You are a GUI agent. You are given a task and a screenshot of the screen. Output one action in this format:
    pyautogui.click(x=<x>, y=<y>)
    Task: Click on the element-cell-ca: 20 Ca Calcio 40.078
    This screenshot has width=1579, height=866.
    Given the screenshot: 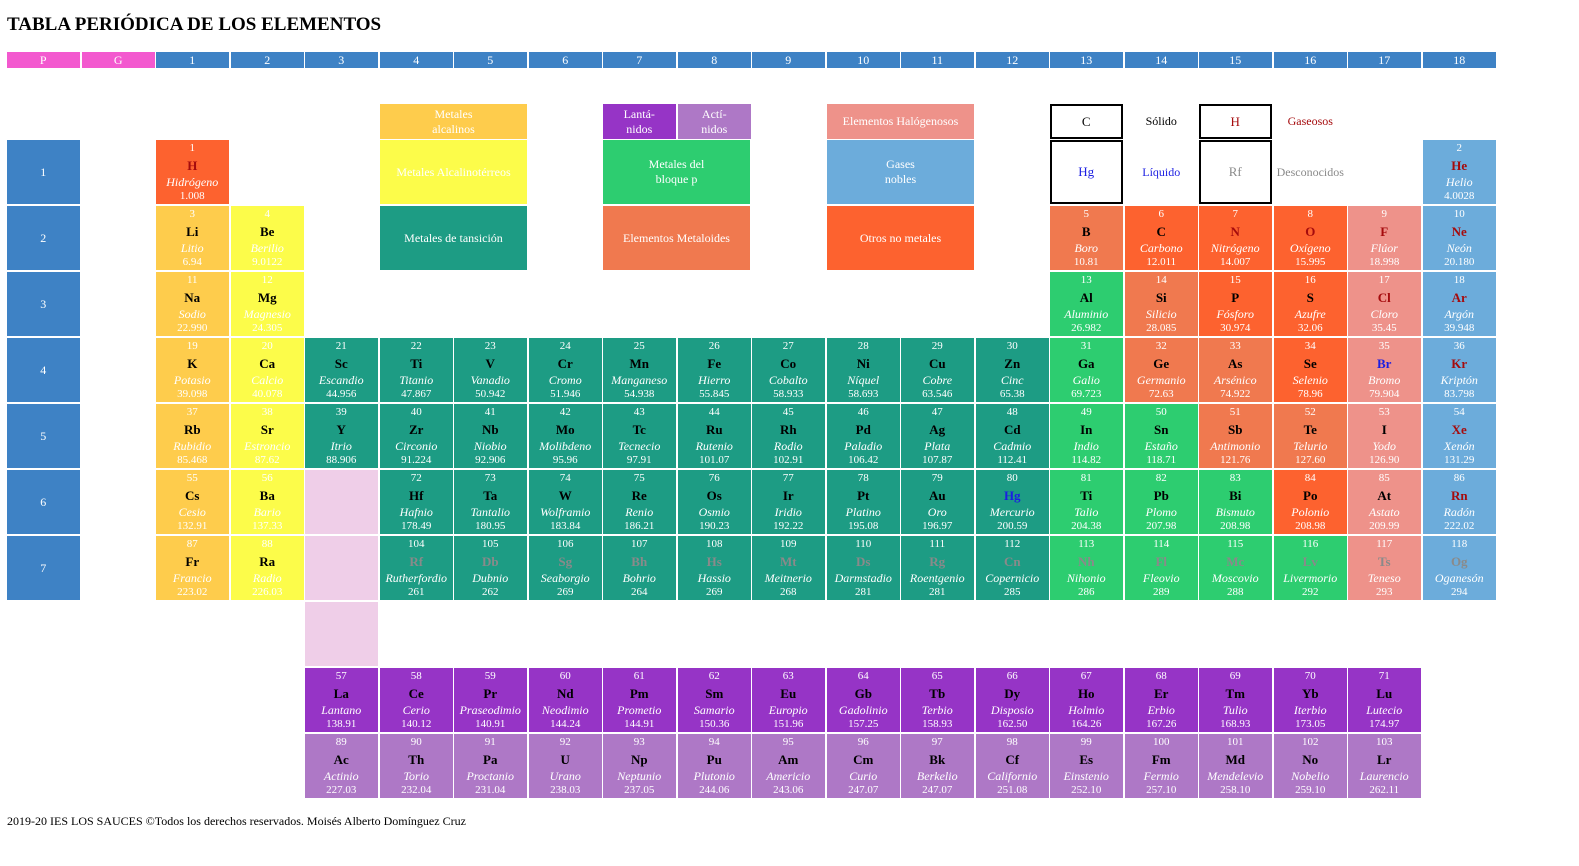 What is the action you would take?
    pyautogui.click(x=267, y=370)
    